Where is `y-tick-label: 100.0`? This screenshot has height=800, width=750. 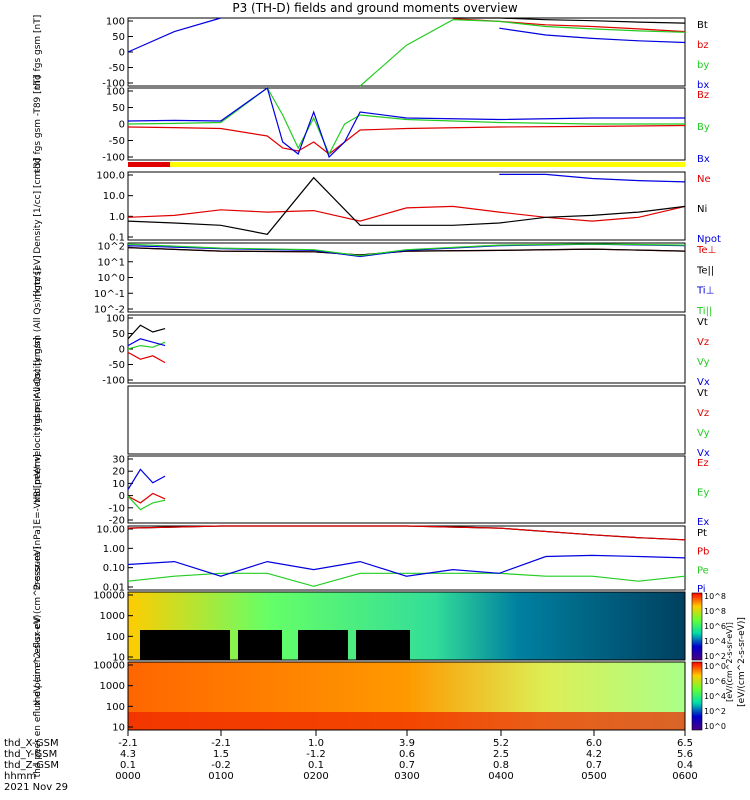
y-tick-label: 100.0 is located at coordinates (110, 176).